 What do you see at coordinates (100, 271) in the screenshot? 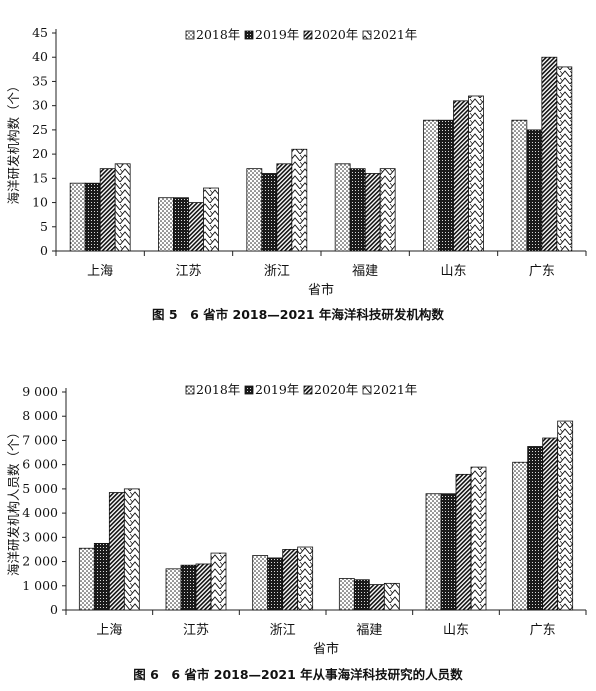
I see `x-tick-label: 上海` at bounding box center [100, 271].